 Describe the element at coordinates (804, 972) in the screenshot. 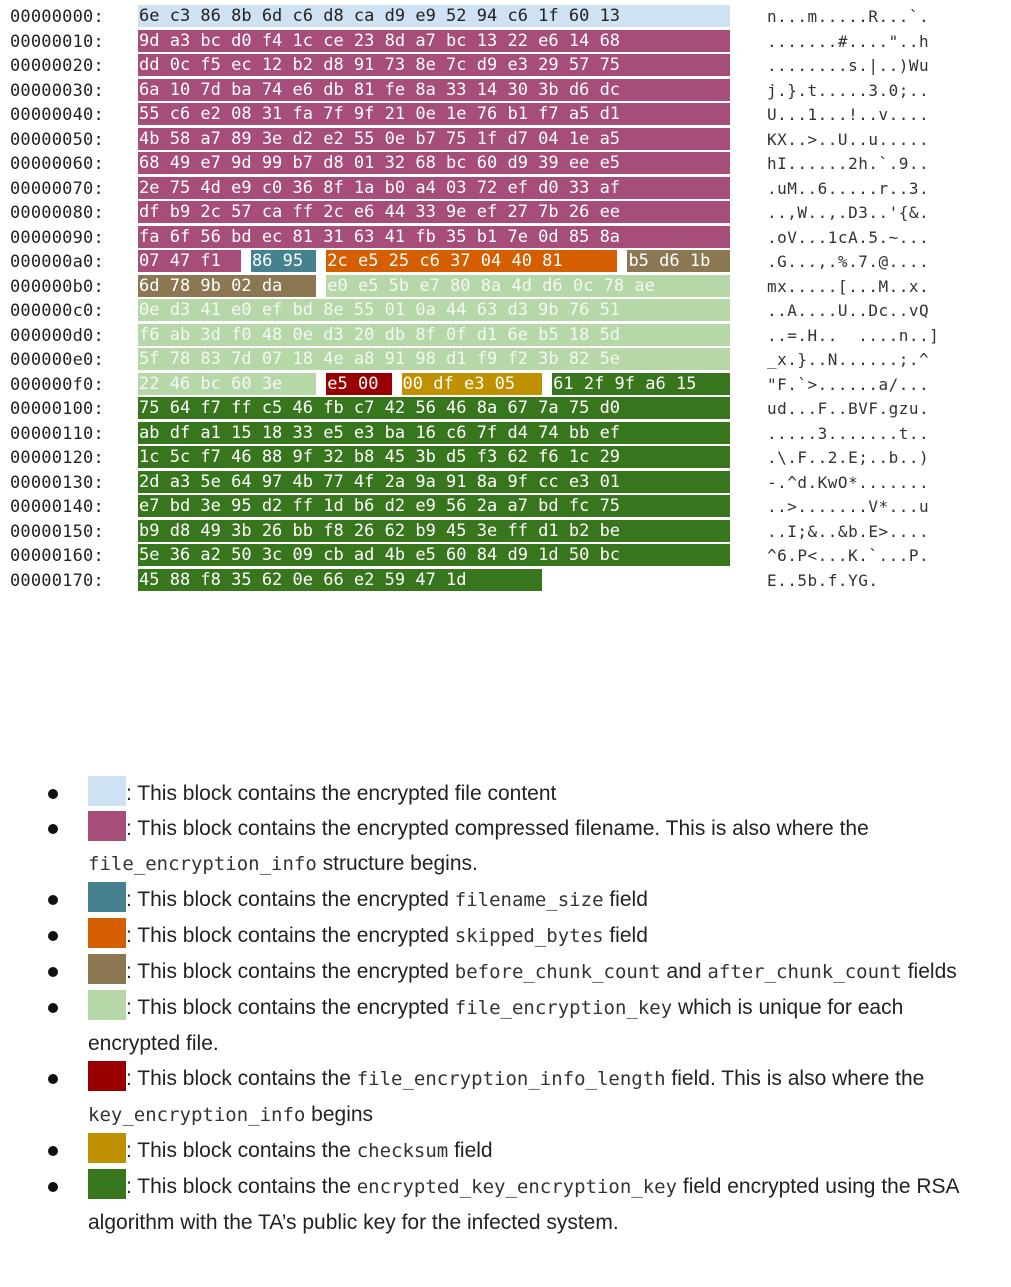

I see `field-name: after_chunk_count` at that location.